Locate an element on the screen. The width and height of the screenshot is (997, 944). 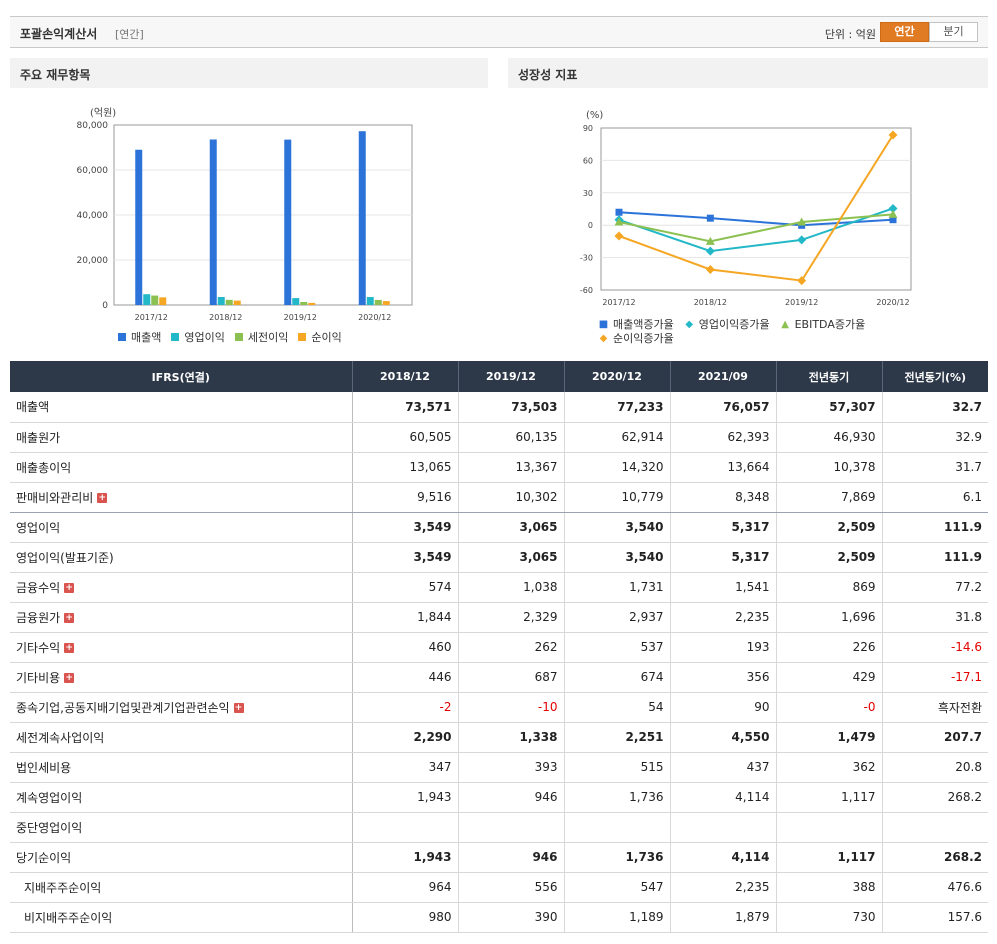
table-cell: 10,378 is located at coordinates (829, 467).